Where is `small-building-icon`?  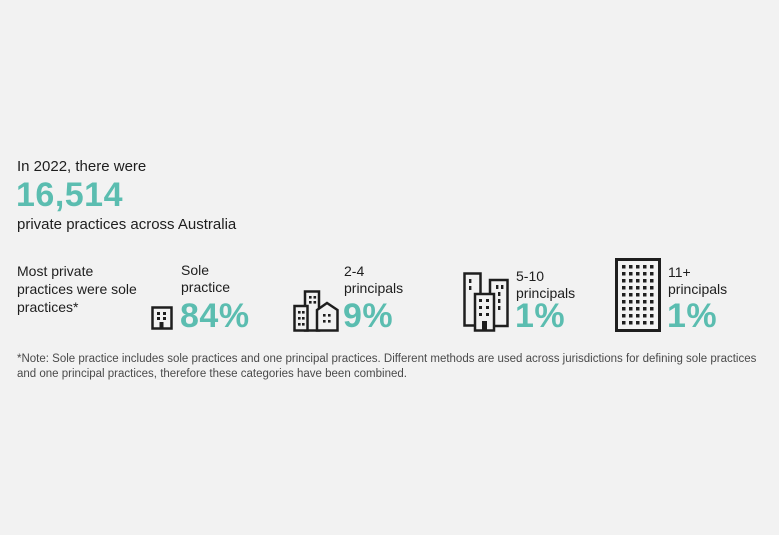
small-building-icon is located at coordinates (162, 320).